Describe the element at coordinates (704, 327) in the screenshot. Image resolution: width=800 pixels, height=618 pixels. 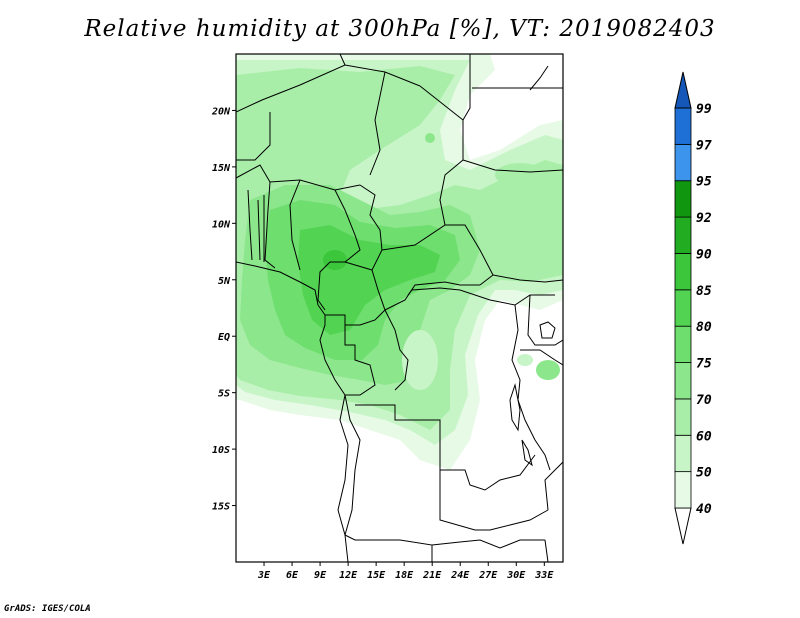
I see `colorbar-label: 80` at that location.